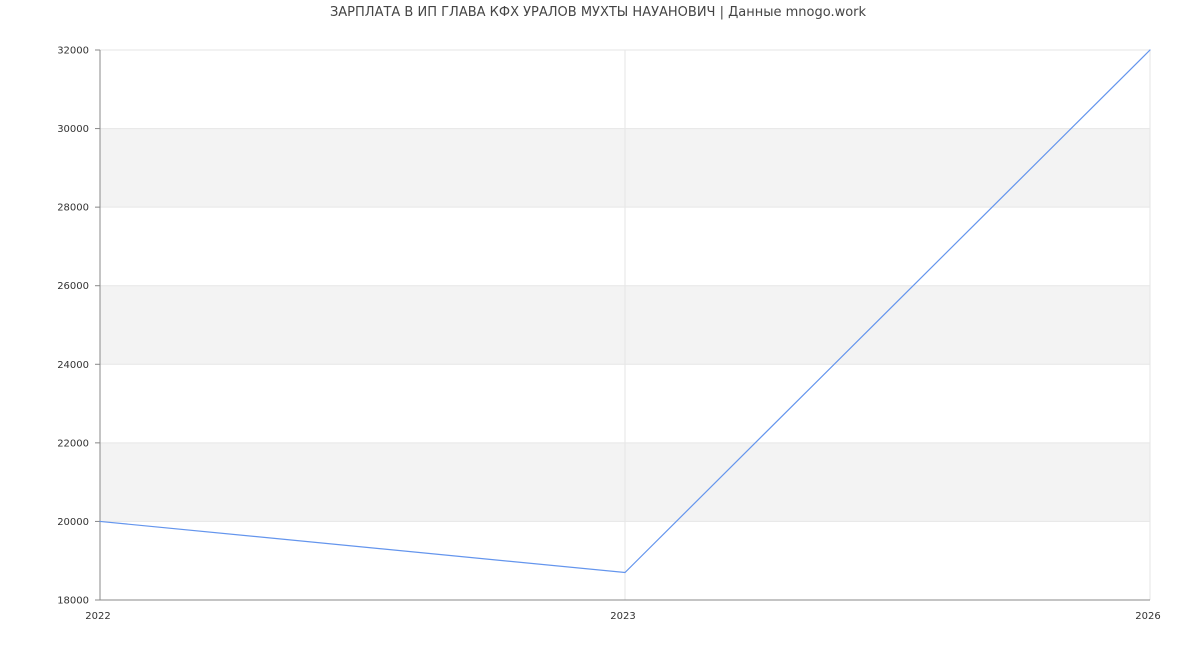 This screenshot has height=650, width=1200. Describe the element at coordinates (73, 51) in the screenshot. I see `y-tick-label: 32000` at that location.